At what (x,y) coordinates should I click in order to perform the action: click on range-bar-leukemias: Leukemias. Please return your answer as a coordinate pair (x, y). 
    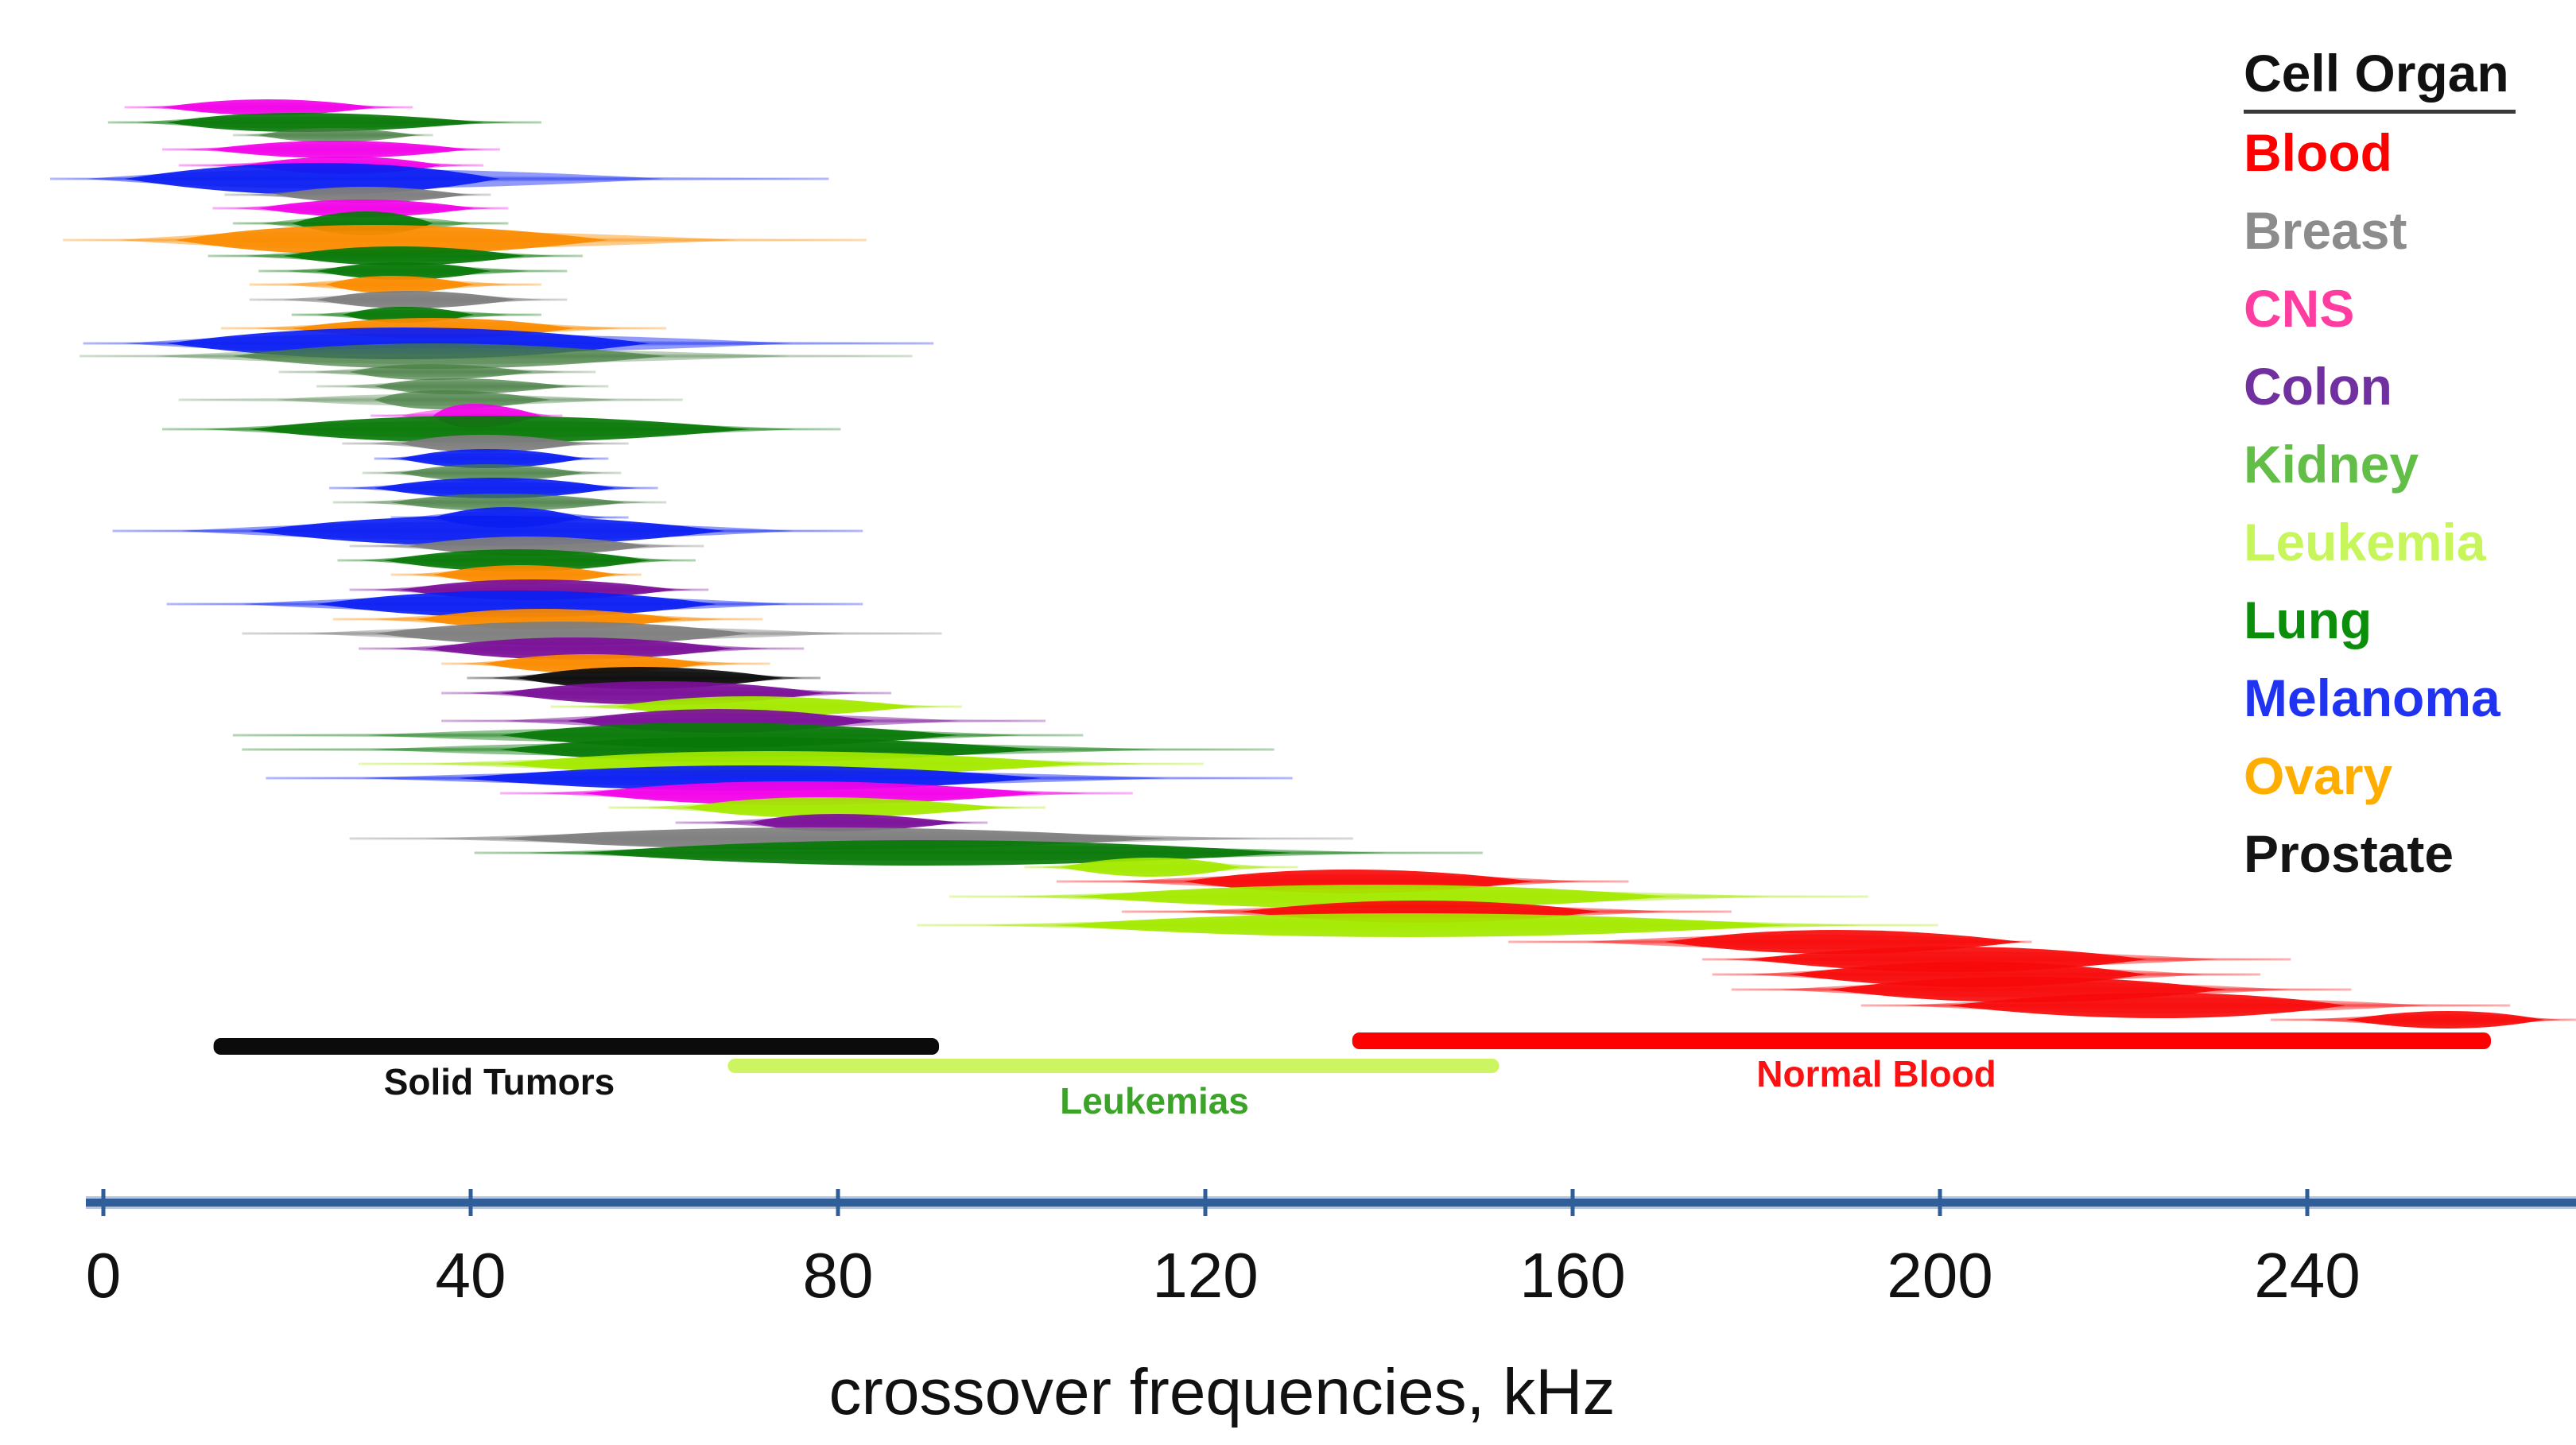
    Looking at the image, I should click on (1113, 1090).